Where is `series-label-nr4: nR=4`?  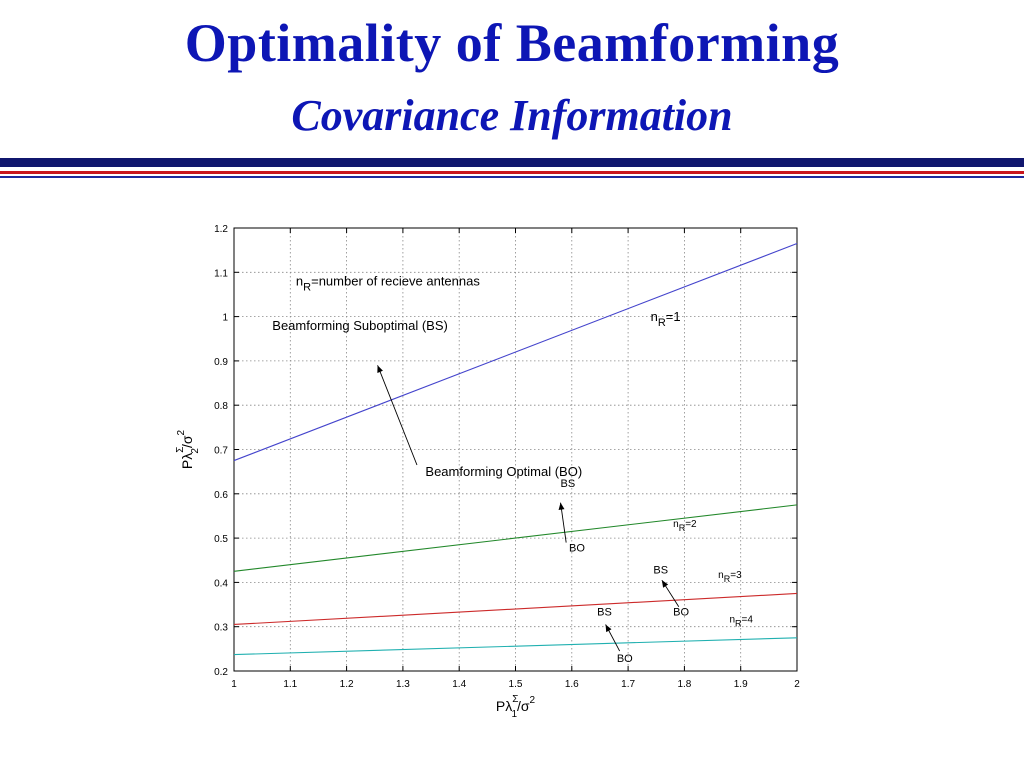 series-label-nr4: nR=4 is located at coordinates (741, 621).